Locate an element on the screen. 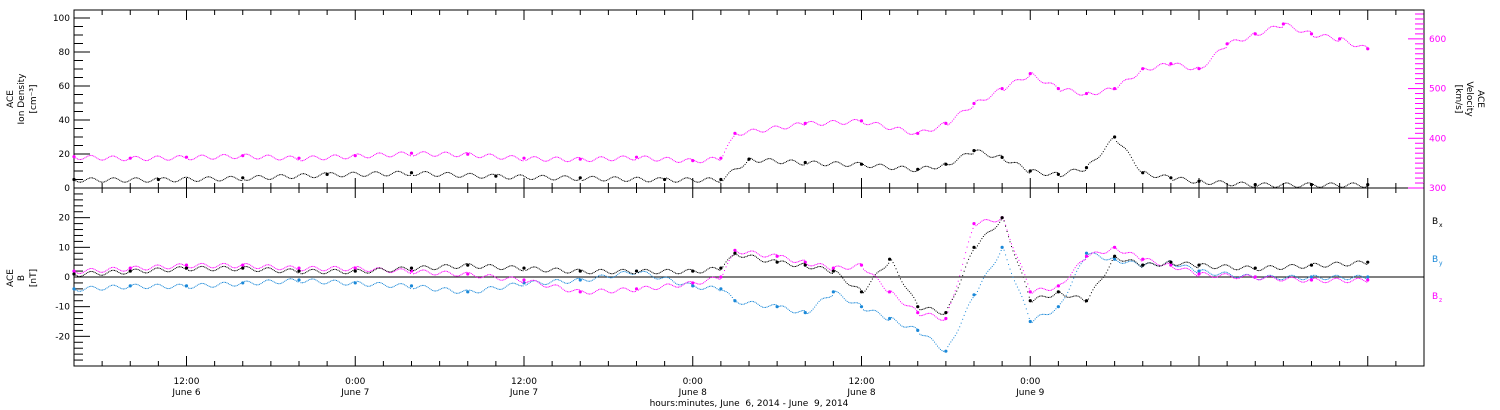  density-series-point is located at coordinates (1086, 168).